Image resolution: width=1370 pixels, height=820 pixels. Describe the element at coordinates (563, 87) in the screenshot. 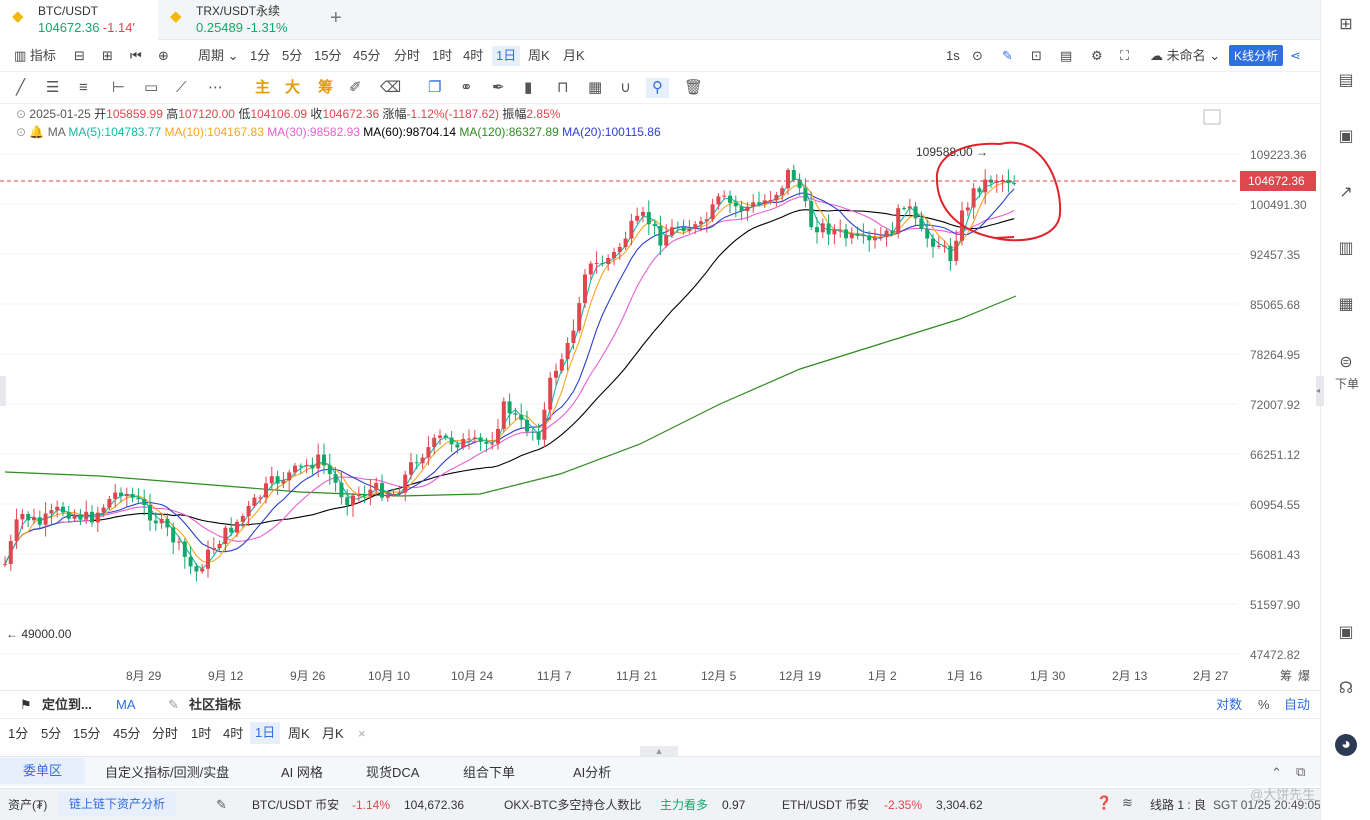

I see `lock-icon: ⊓` at that location.